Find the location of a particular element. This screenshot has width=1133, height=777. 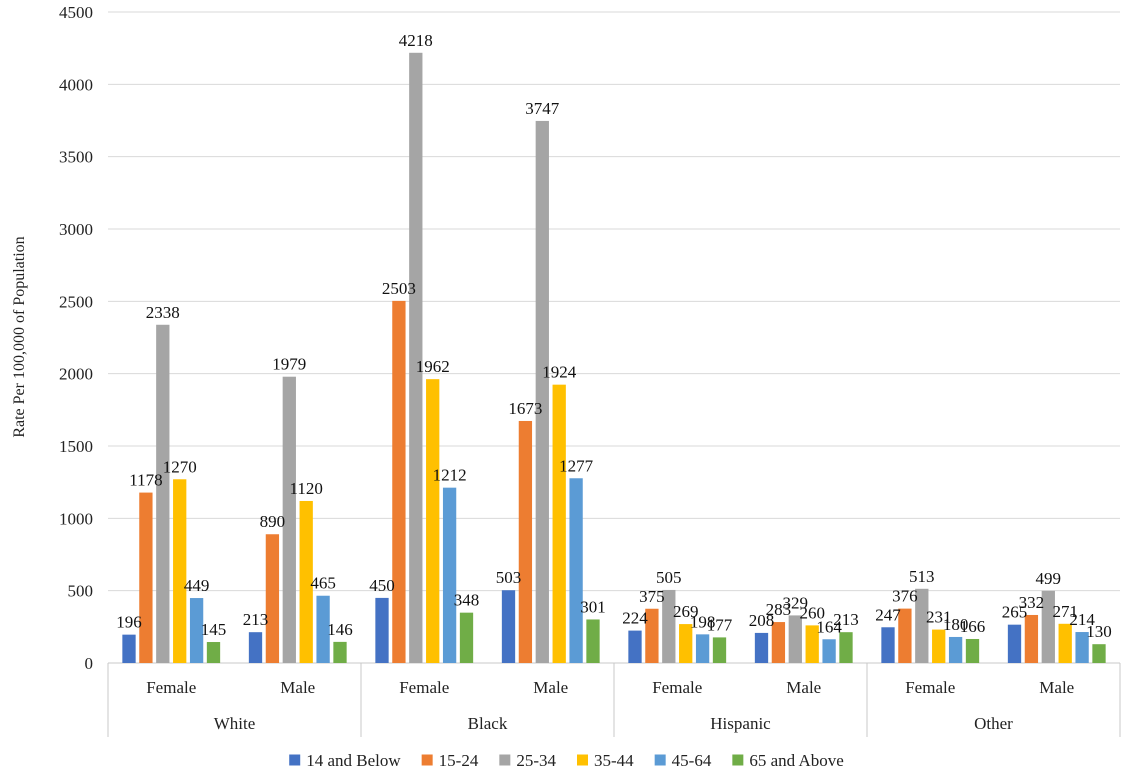

data-label: 465 is located at coordinates (323, 583).